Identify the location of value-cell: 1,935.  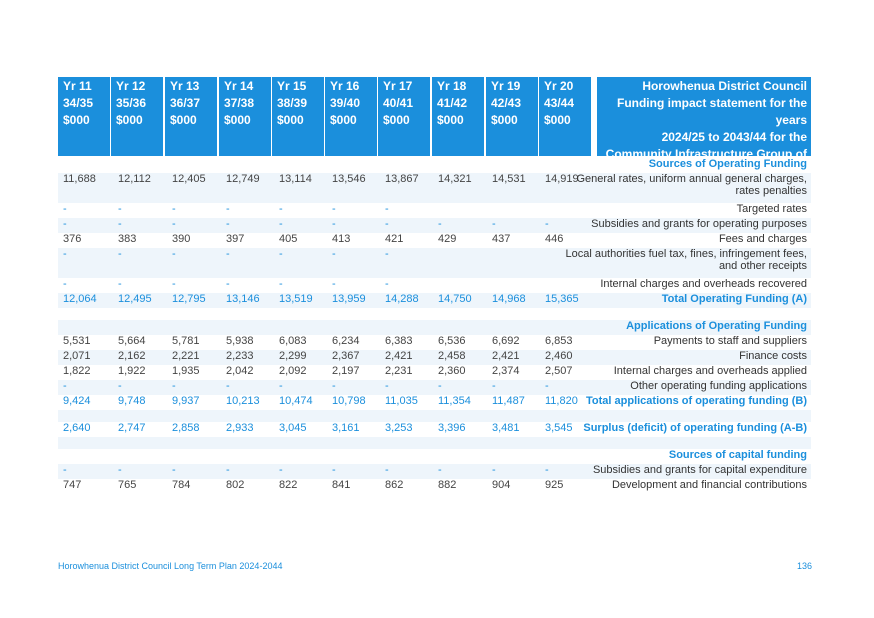
(186, 371).